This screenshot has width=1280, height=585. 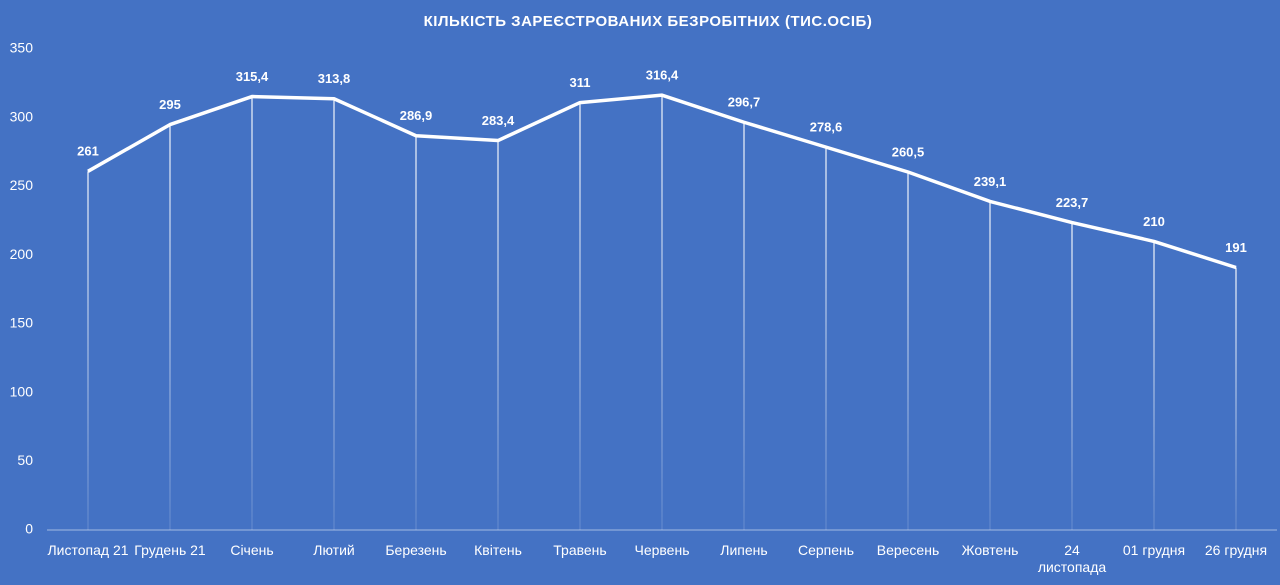 What do you see at coordinates (1154, 550) in the screenshot?
I see `x-tick-label: 01 грудня` at bounding box center [1154, 550].